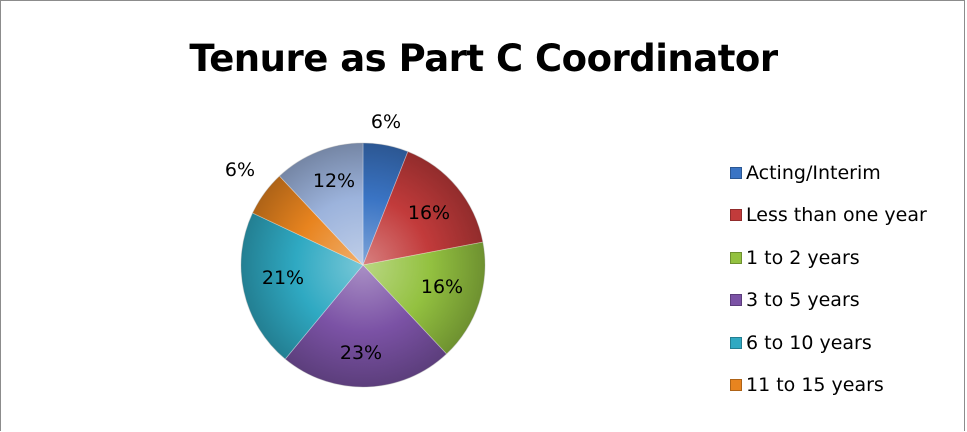 The image size is (967, 432). I want to click on legend-item-acting-interim: Acting/Interim, so click(828, 172).